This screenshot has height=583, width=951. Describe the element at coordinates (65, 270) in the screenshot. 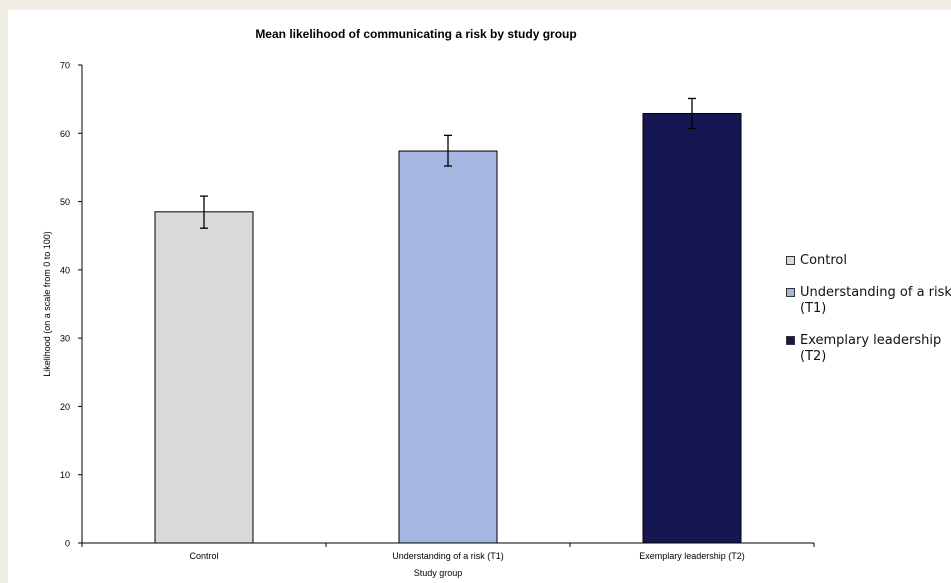

I see `y-tick-label: 40` at that location.